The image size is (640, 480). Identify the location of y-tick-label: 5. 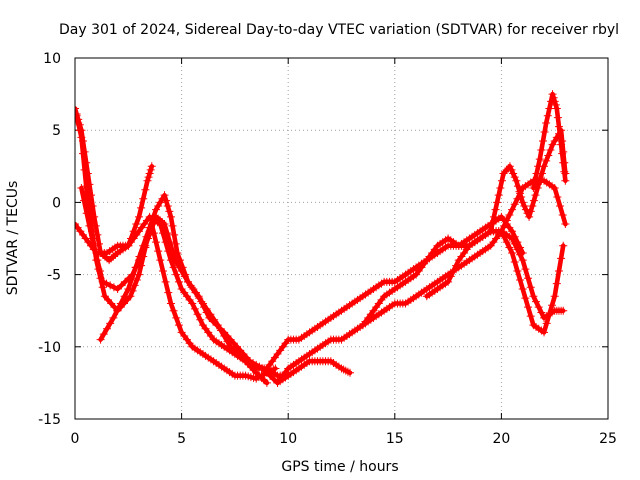
(56, 131).